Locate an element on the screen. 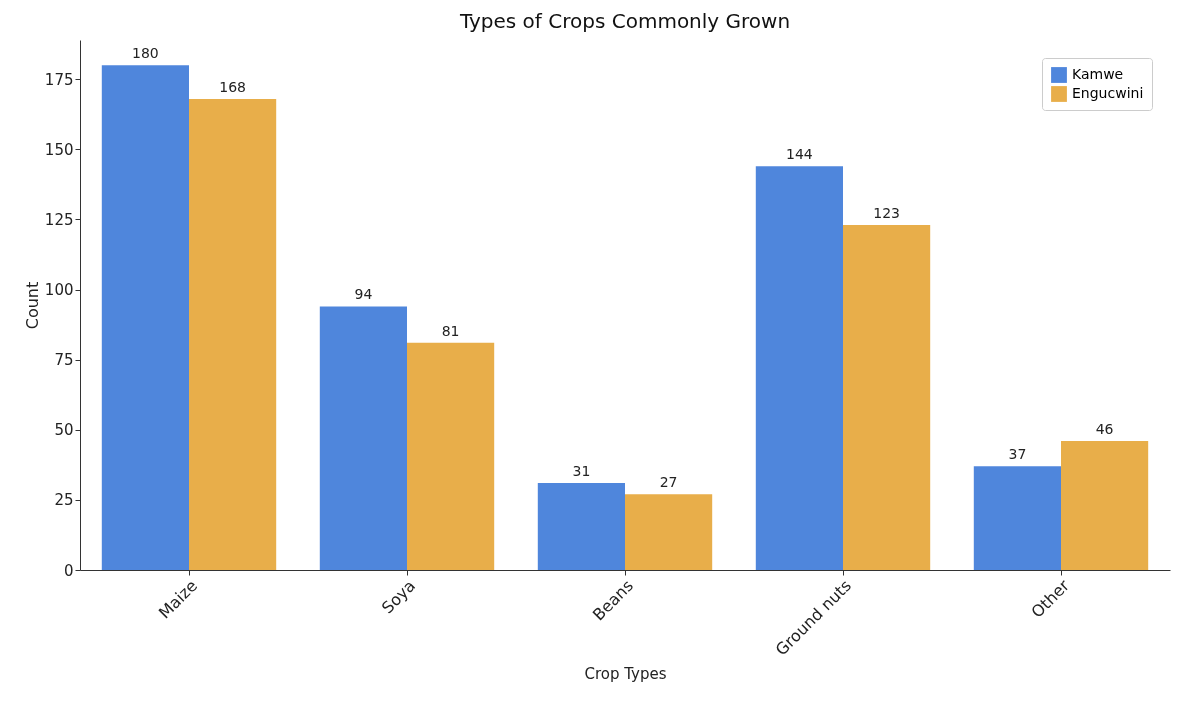 The width and height of the screenshot is (1178, 701). data-label: 37 is located at coordinates (1017, 454).